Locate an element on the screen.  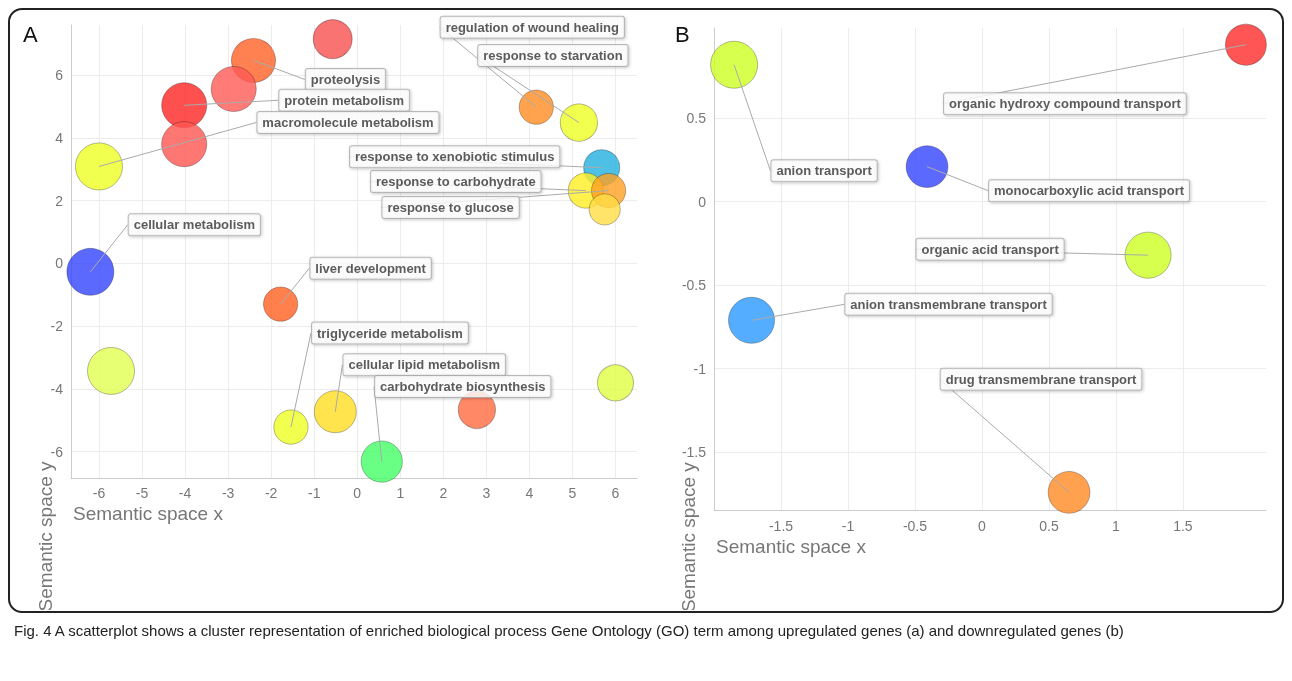
caption: Fig. 4 A scatterplot shows a cluster representation of enriched biological process Gene Ontology (GO) term among upregulated genes (a) and downregulated genes (b) is located at coordinates (569, 631).